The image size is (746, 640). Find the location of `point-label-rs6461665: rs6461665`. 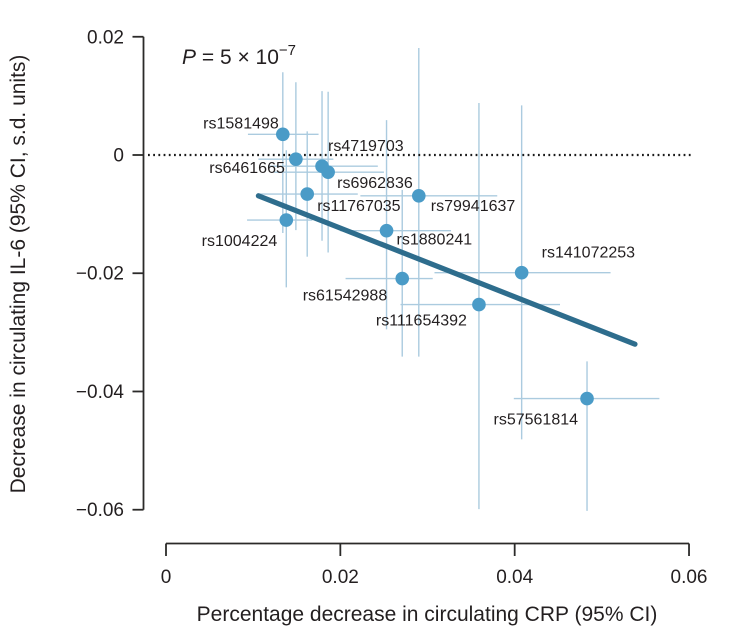

point-label-rs6461665: rs6461665 is located at coordinates (247, 168).